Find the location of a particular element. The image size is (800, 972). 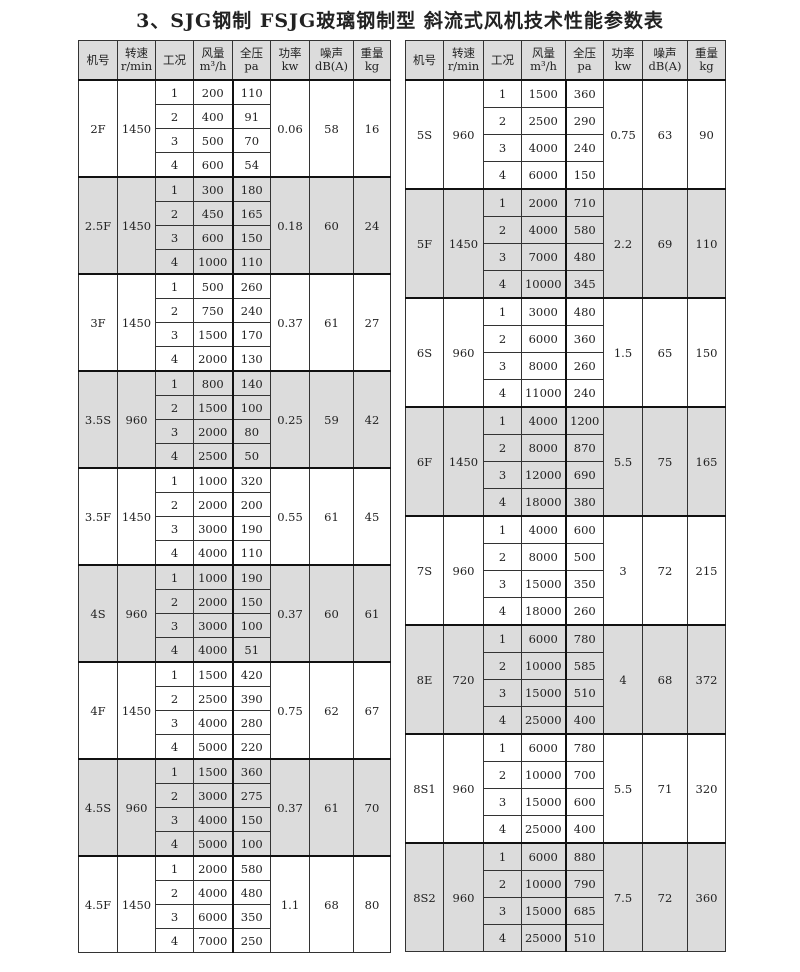

fan-model-group: 2F 1450 1 200 110 0.06 58 16 2 400 91 3 500 70 4 600 54 is located at coordinates (234, 128).